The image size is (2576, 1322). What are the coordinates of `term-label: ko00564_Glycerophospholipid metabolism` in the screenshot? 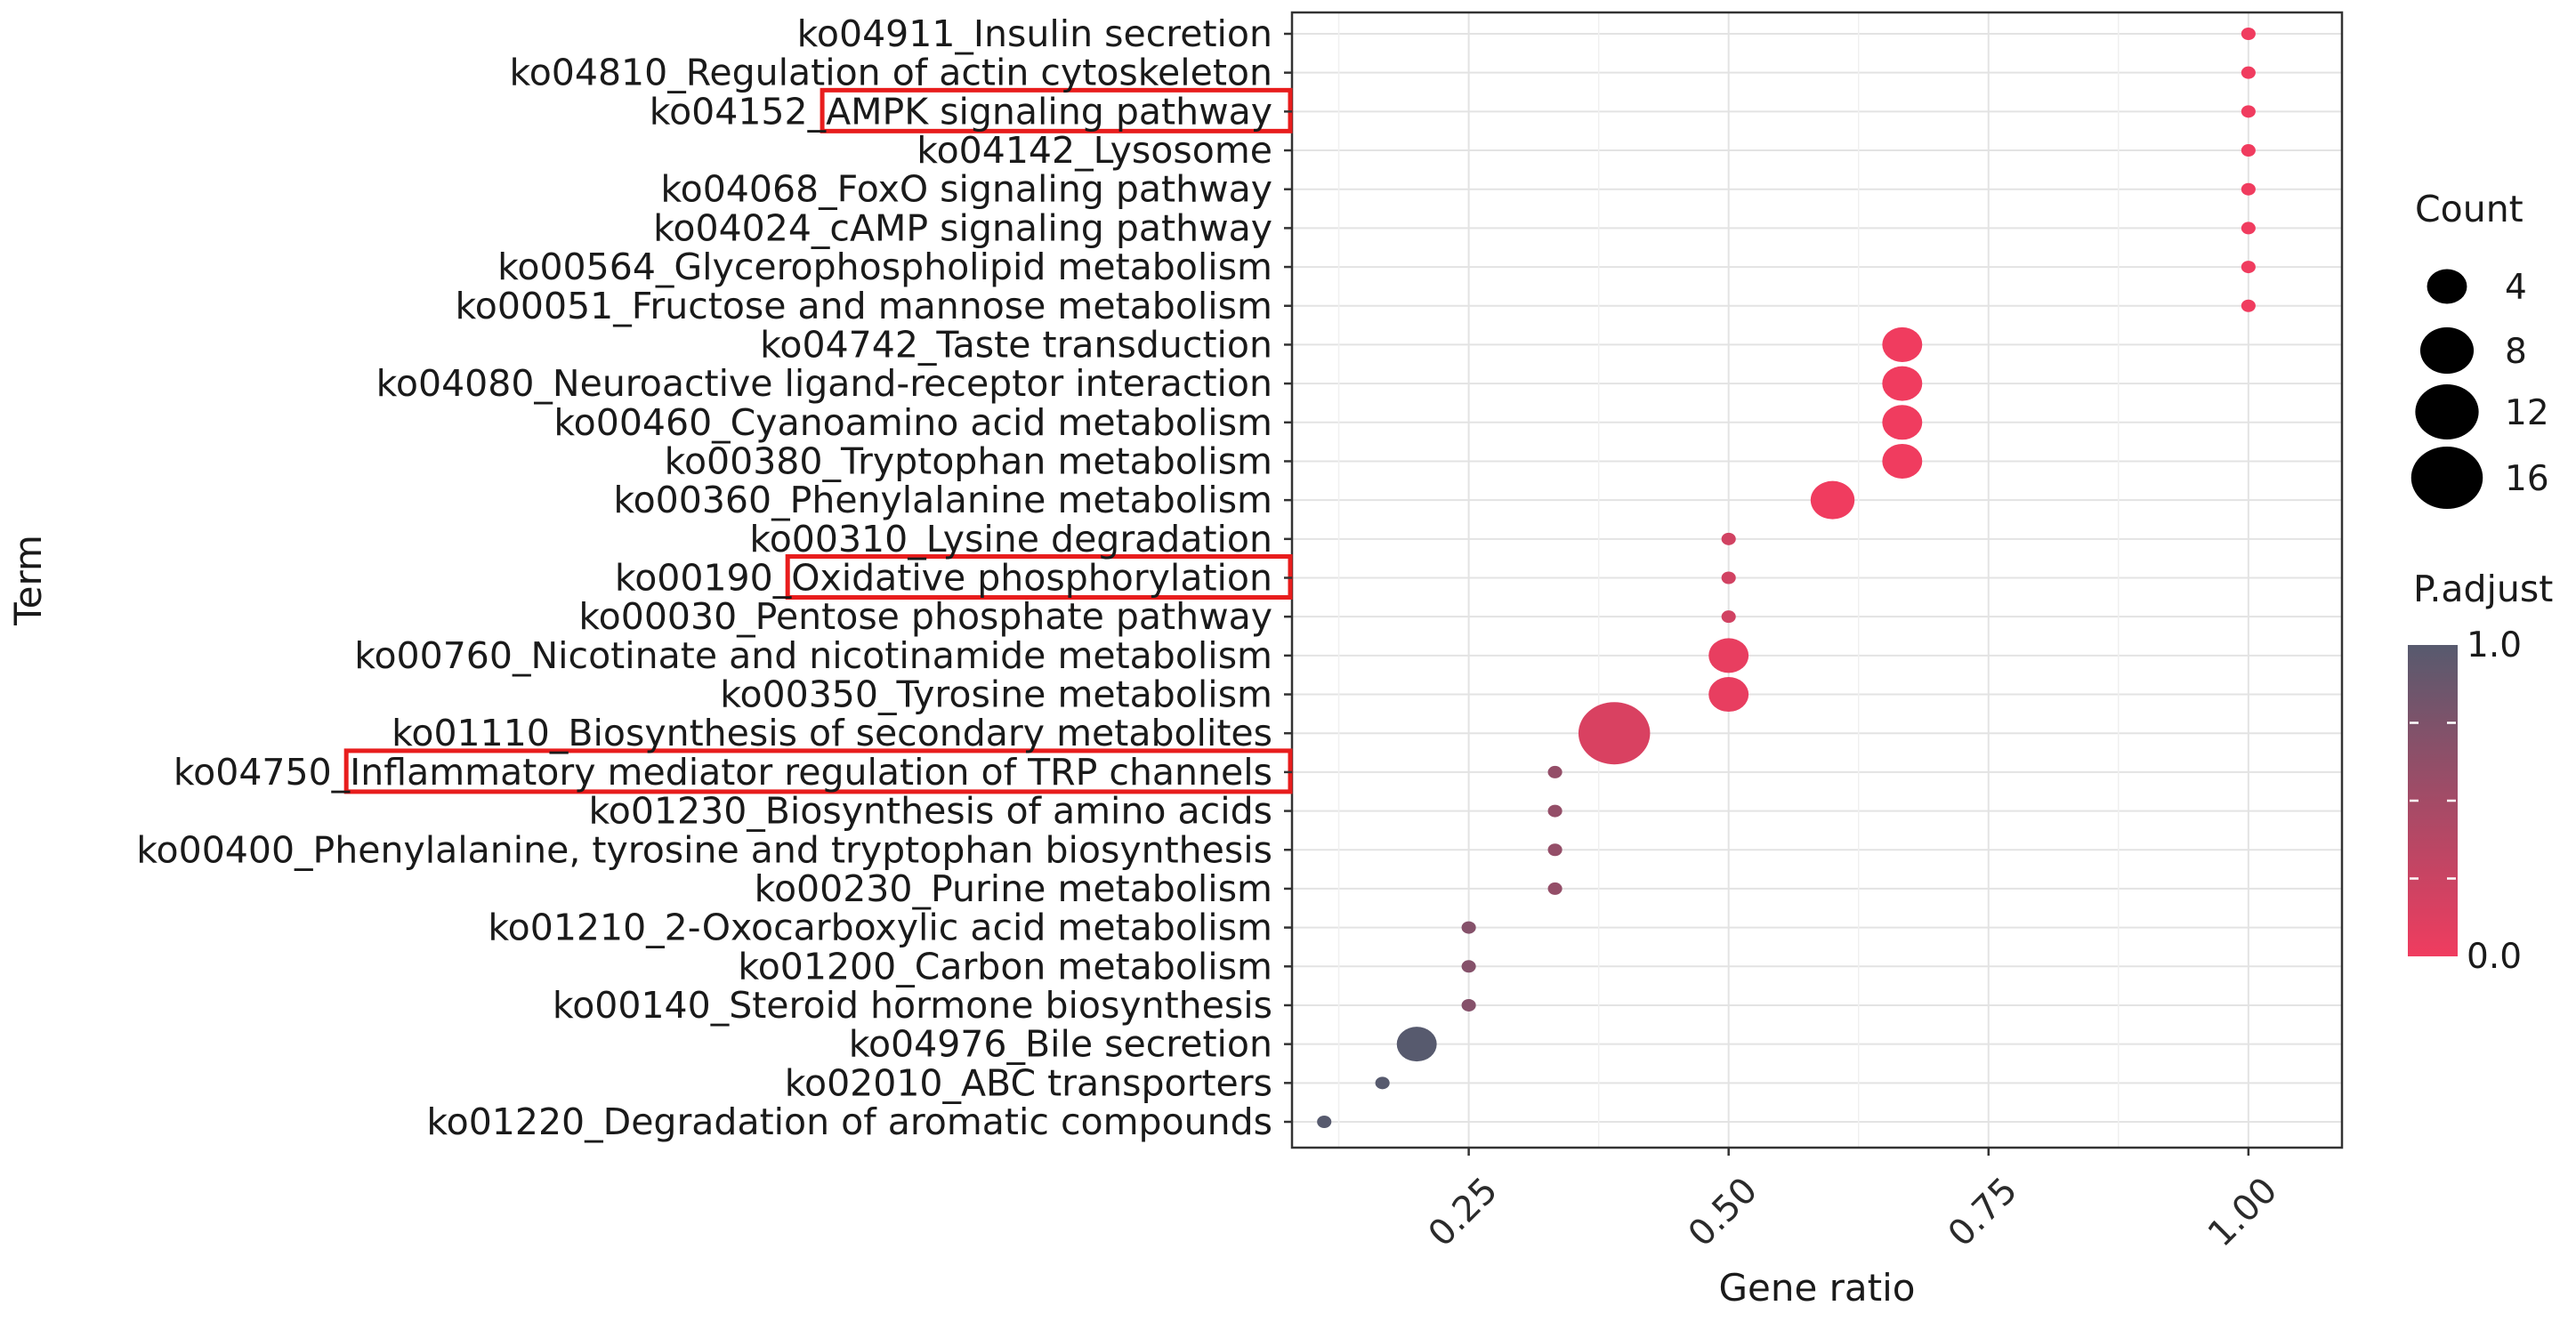 It's located at (884, 267).